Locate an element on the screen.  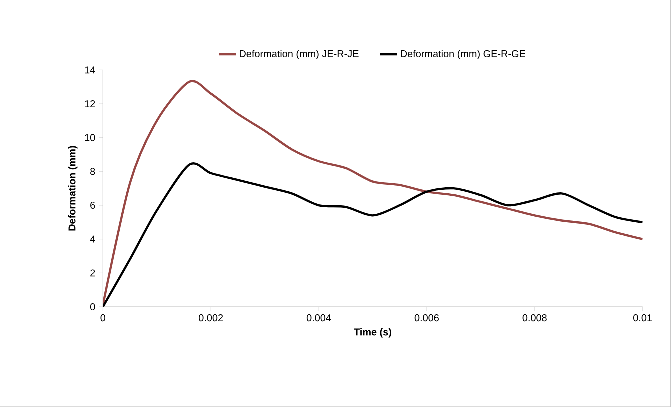
legend-label: Deformation (mm) JE-R-JE is located at coordinates (299, 55).